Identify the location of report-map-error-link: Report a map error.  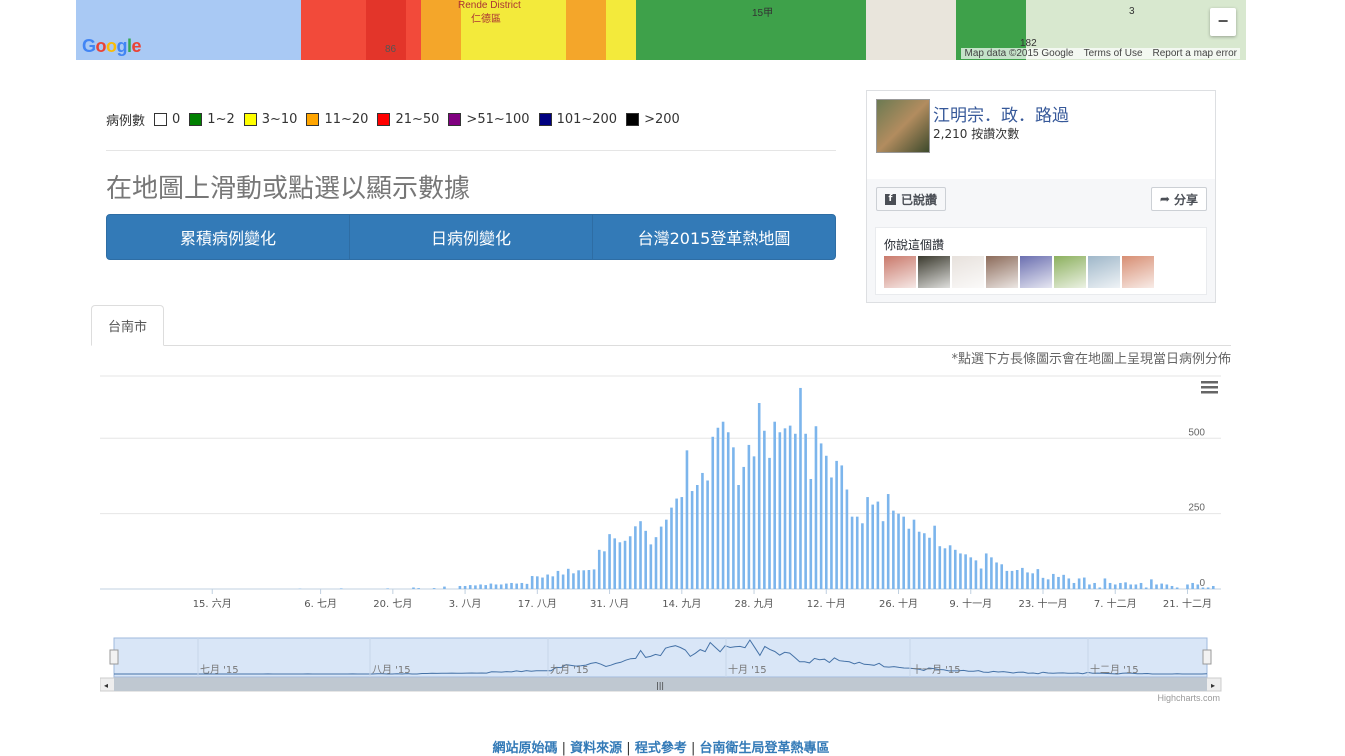
(1194, 53).